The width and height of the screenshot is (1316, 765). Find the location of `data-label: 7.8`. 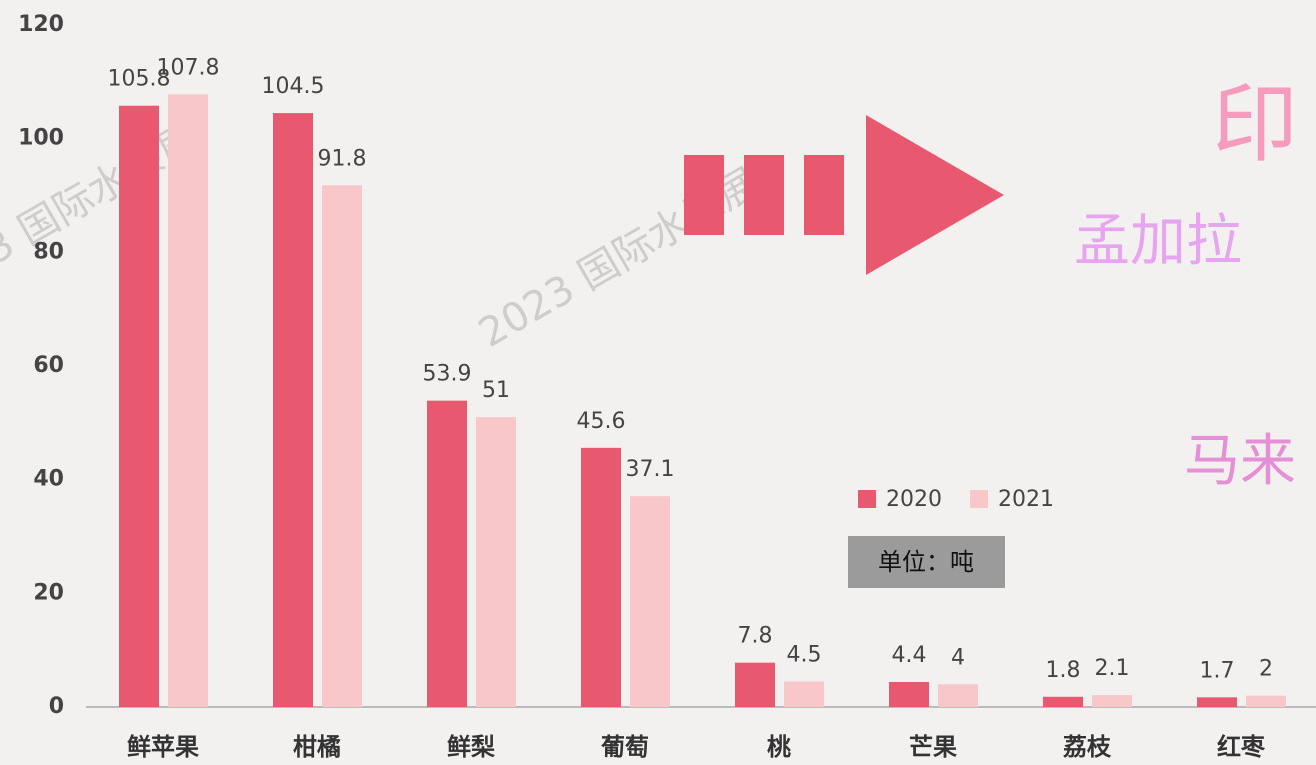

data-label: 7.8 is located at coordinates (755, 636).